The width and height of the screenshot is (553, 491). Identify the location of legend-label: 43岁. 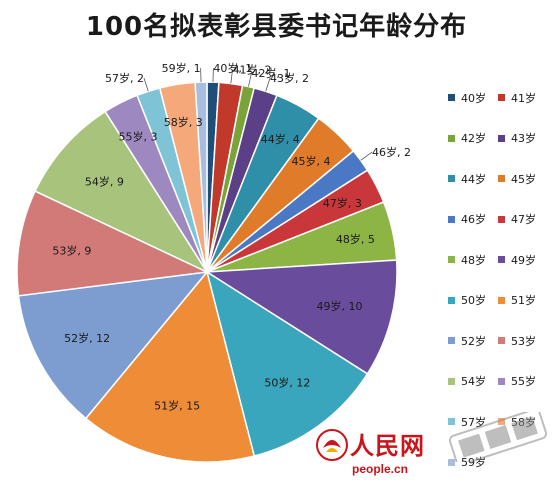
(523, 138).